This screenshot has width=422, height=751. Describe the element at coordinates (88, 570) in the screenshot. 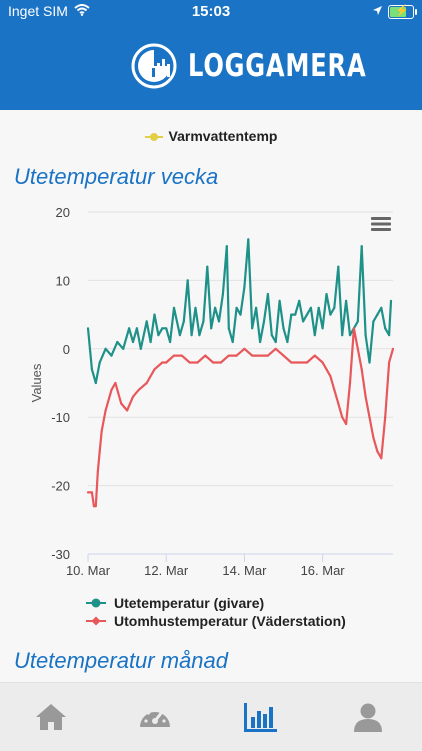

I see `x-tick-label: 10. Mar` at that location.